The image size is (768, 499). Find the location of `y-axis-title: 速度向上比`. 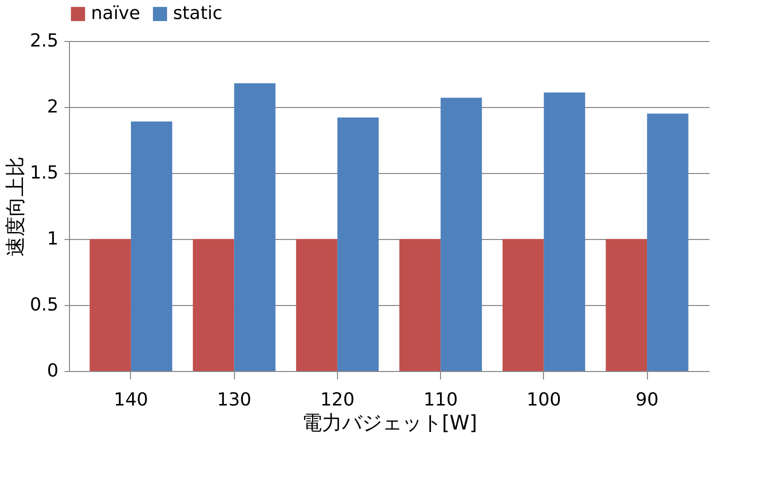

y-axis-title: 速度向上比 is located at coordinates (14, 206).